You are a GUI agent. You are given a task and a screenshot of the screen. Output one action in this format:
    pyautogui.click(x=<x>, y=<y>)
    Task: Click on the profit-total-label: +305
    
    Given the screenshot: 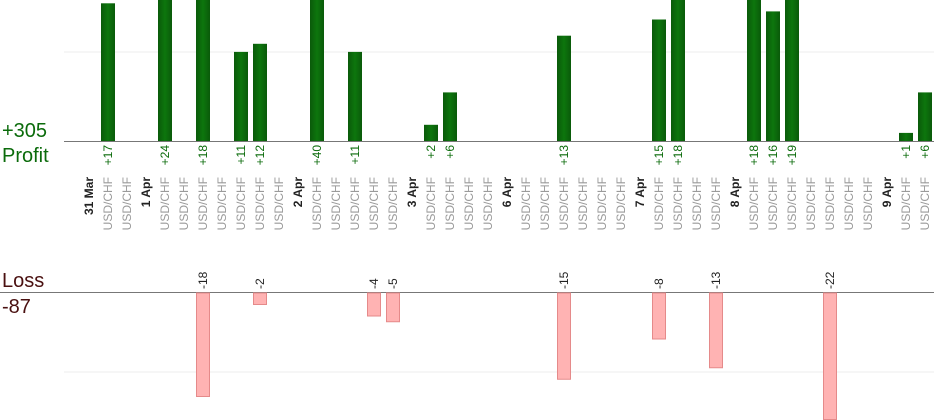 What is the action you would take?
    pyautogui.click(x=25, y=131)
    